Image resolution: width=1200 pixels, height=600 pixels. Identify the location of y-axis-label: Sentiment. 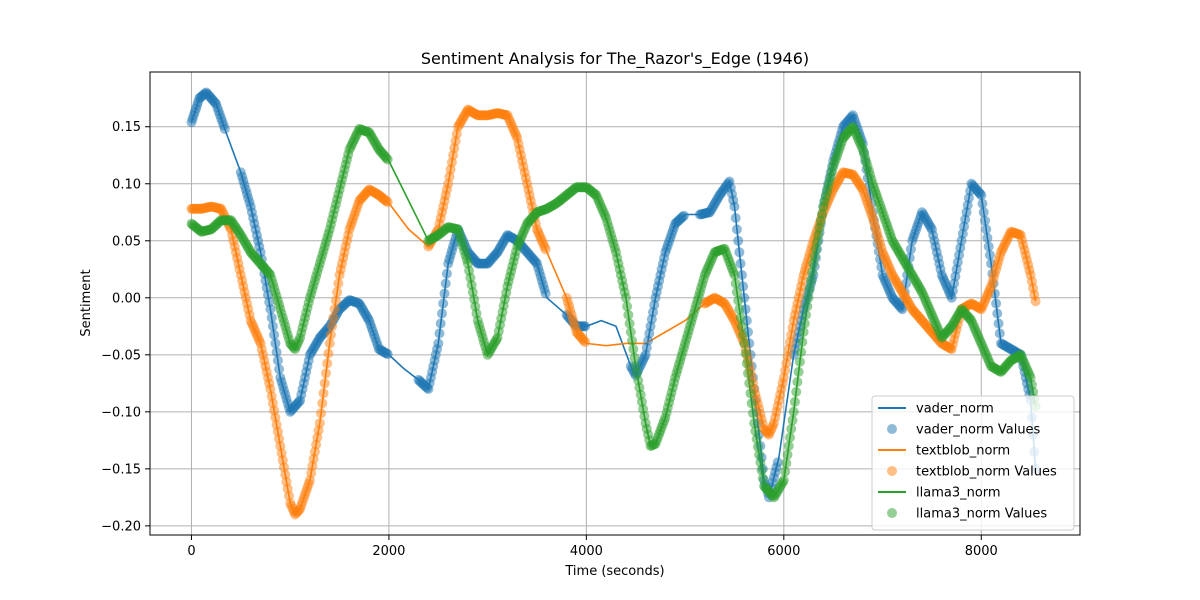
(86, 302).